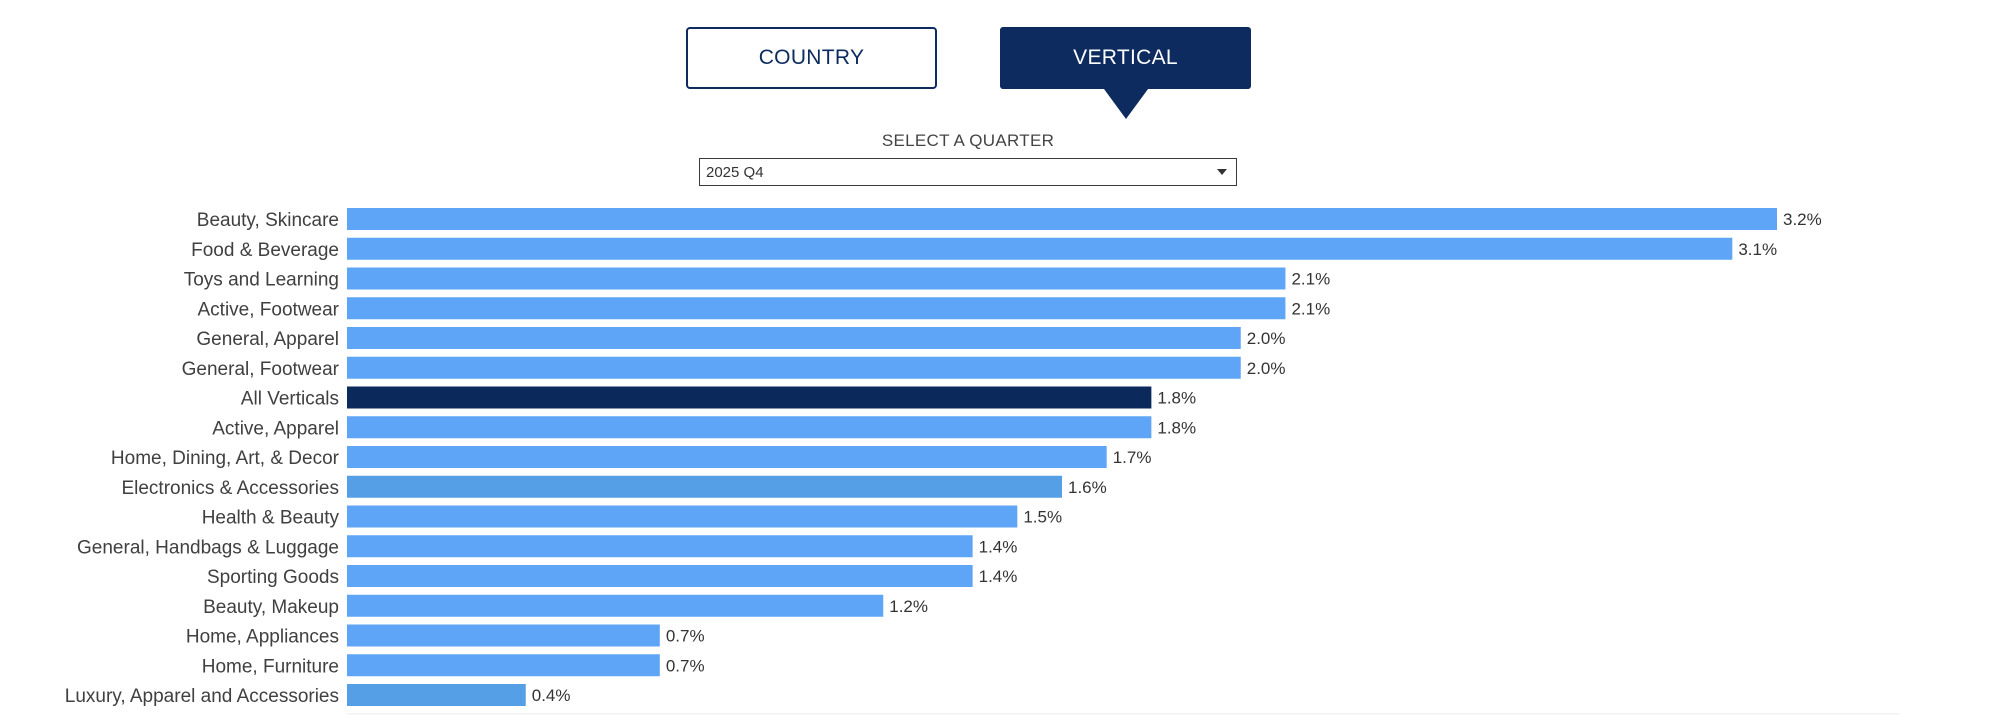 The image size is (1999, 724). What do you see at coordinates (208, 547) in the screenshot?
I see `category-label-11: General, Handbags & Luggage` at bounding box center [208, 547].